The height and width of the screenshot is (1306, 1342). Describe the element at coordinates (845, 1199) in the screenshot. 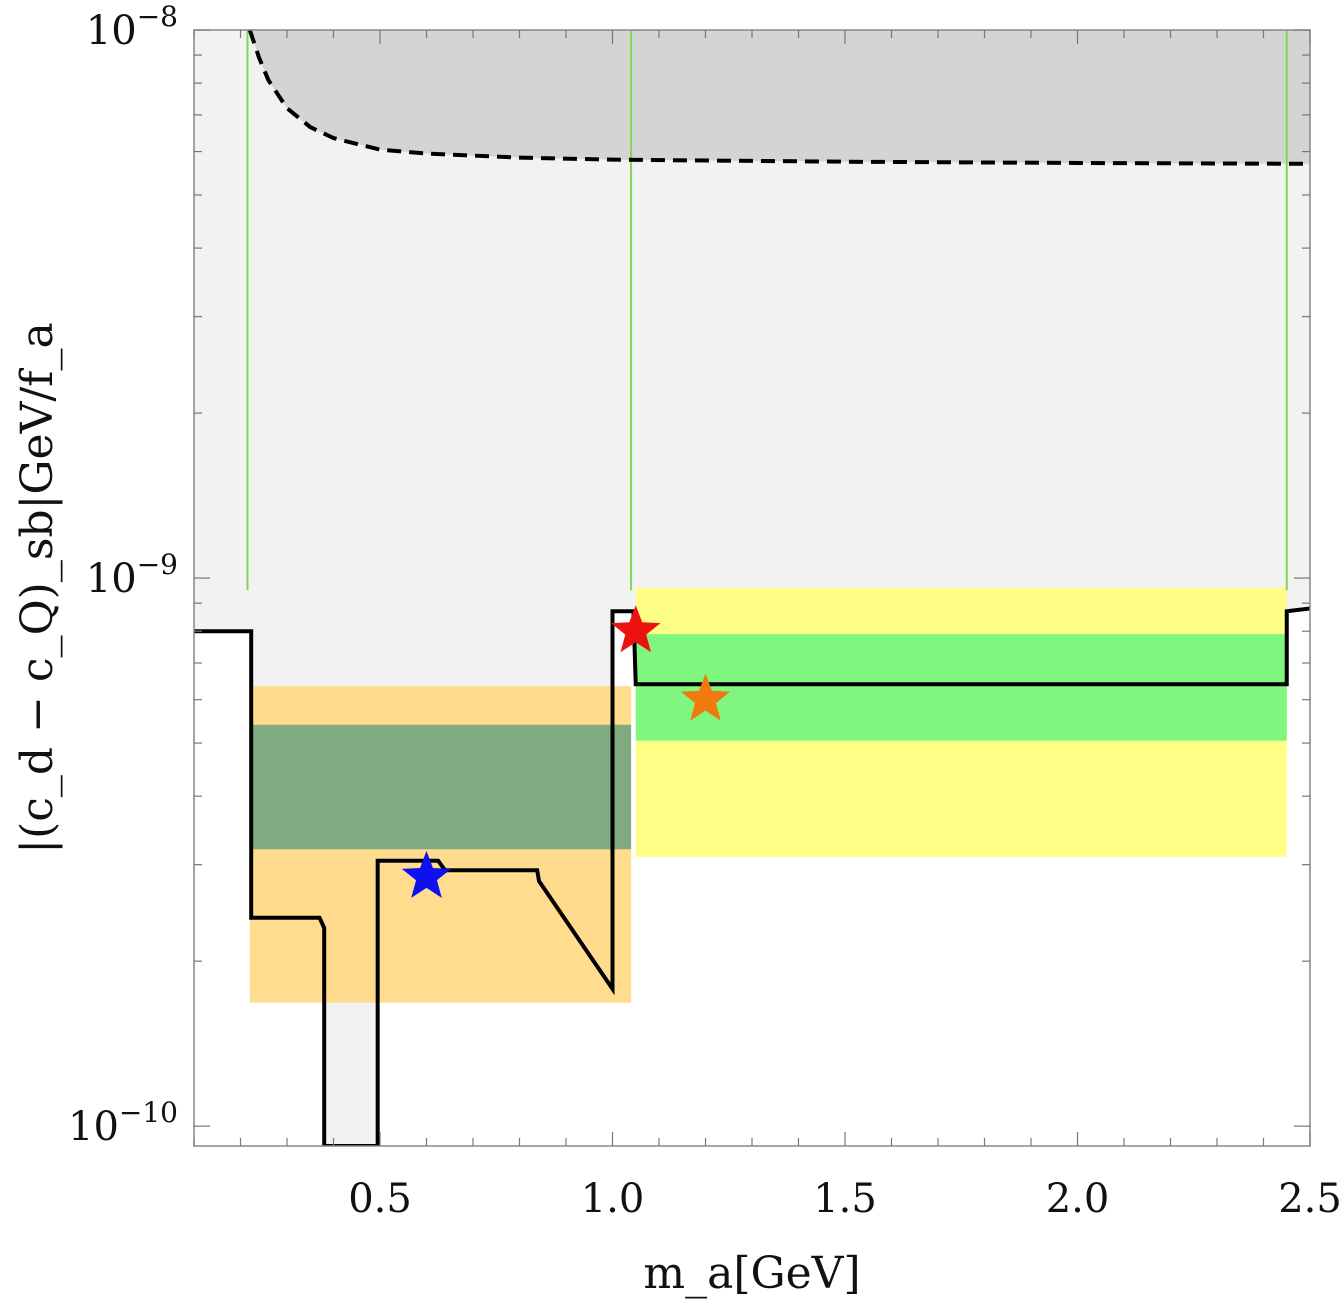

I see `x-tick-label: 1.5` at that location.